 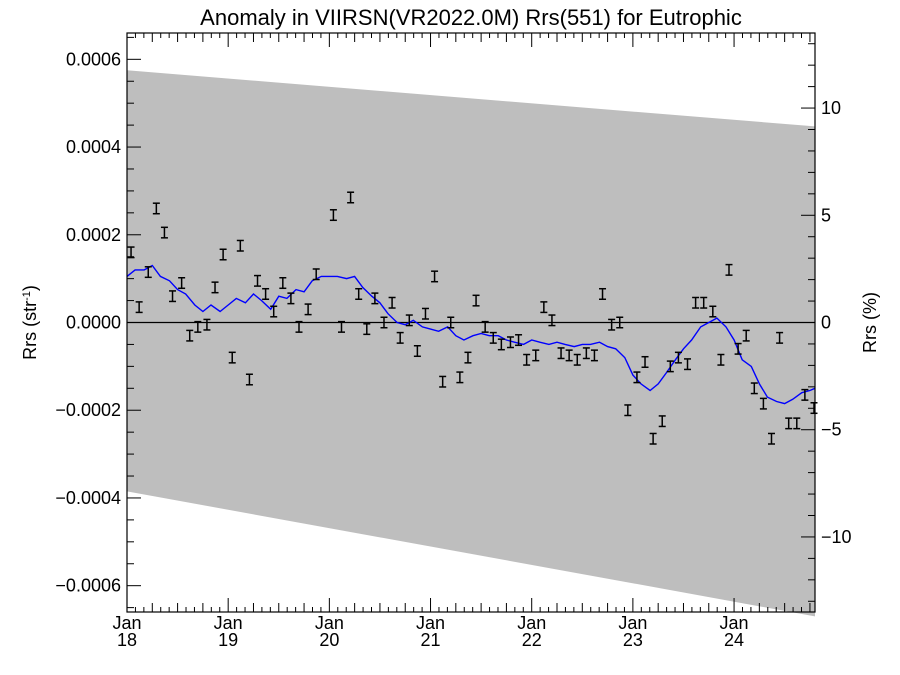 I want to click on y-axis-label-left-end: ), so click(x=30, y=288).